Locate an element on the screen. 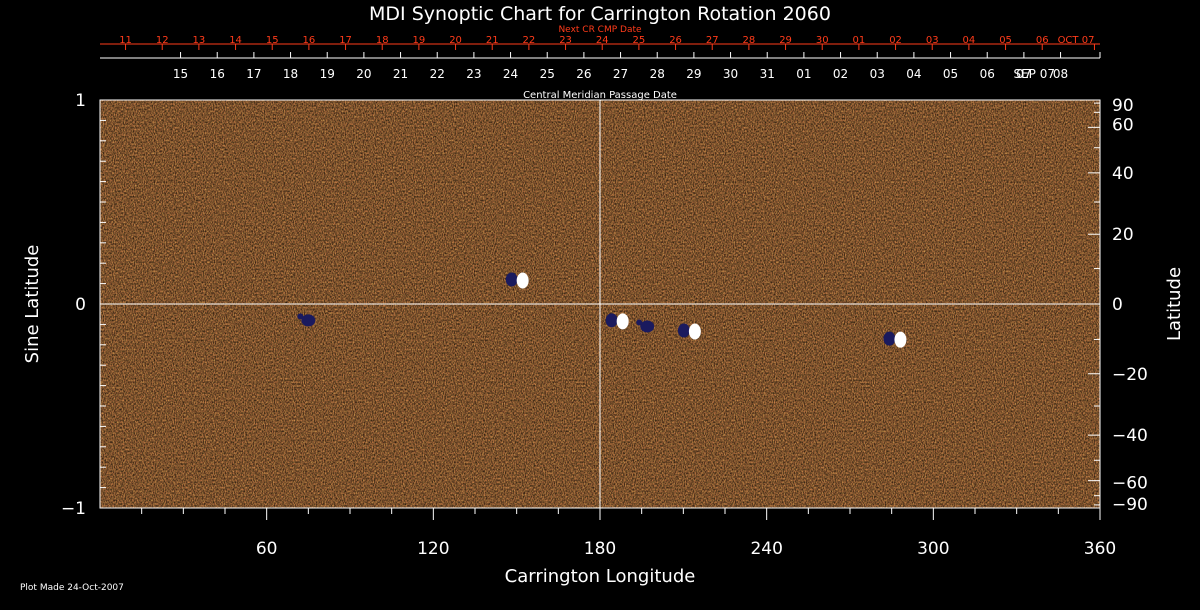 The width and height of the screenshot is (1200, 610). cmp-date-label: 08 is located at coordinates (1060, 74).